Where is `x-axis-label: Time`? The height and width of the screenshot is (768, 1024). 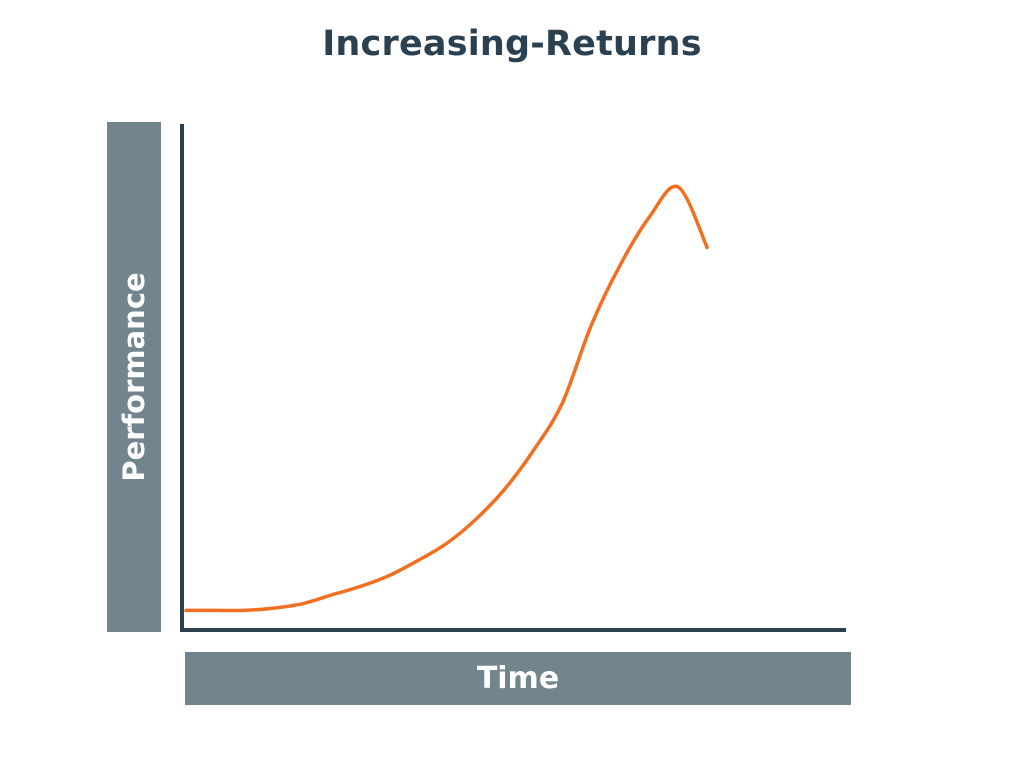
x-axis-label: Time is located at coordinates (518, 678).